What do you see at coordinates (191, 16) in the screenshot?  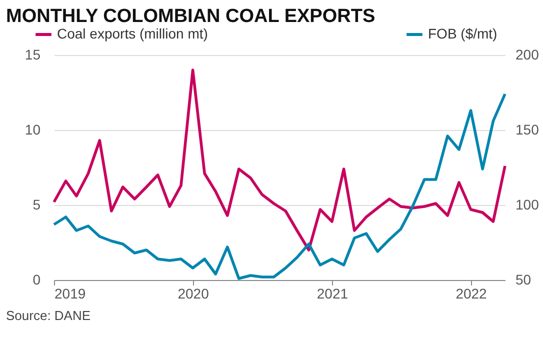 I see `chart-title: MONTHLY COLOMBIAN COAL EXPORTS` at bounding box center [191, 16].